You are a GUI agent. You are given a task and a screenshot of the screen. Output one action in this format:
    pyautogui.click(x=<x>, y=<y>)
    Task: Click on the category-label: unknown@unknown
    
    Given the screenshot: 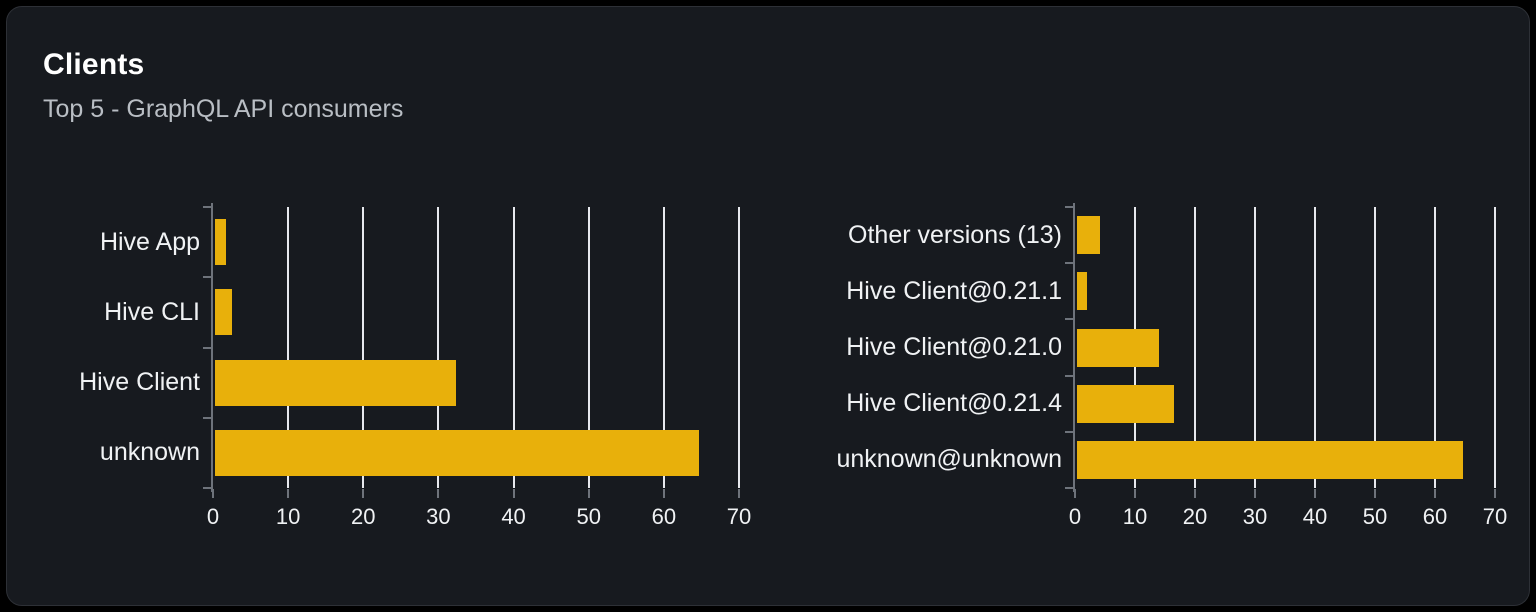 What is the action you would take?
    pyautogui.click(x=949, y=459)
    